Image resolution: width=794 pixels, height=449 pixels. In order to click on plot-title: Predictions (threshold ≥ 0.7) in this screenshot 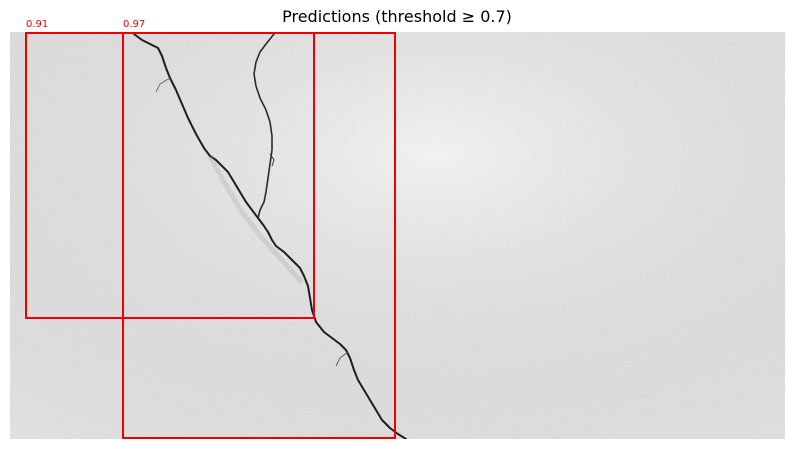, I will do `click(397, 16)`.